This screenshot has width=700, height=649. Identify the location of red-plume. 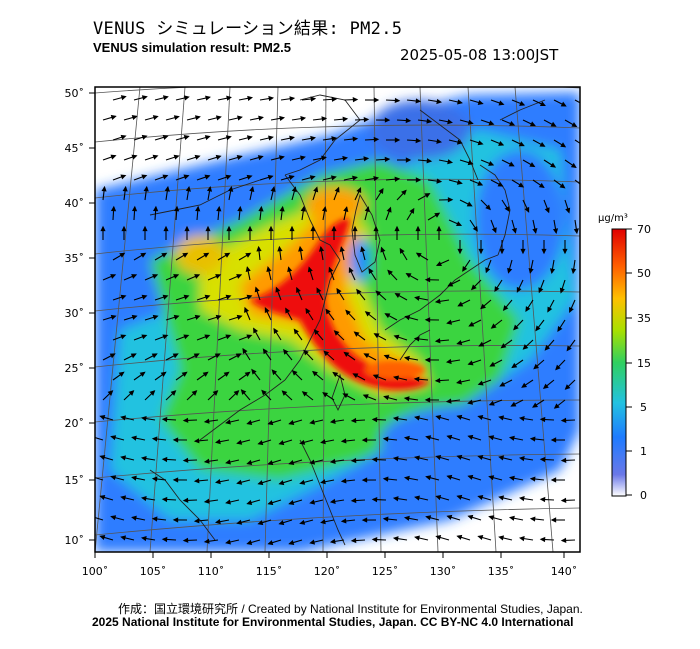
(340, 304).